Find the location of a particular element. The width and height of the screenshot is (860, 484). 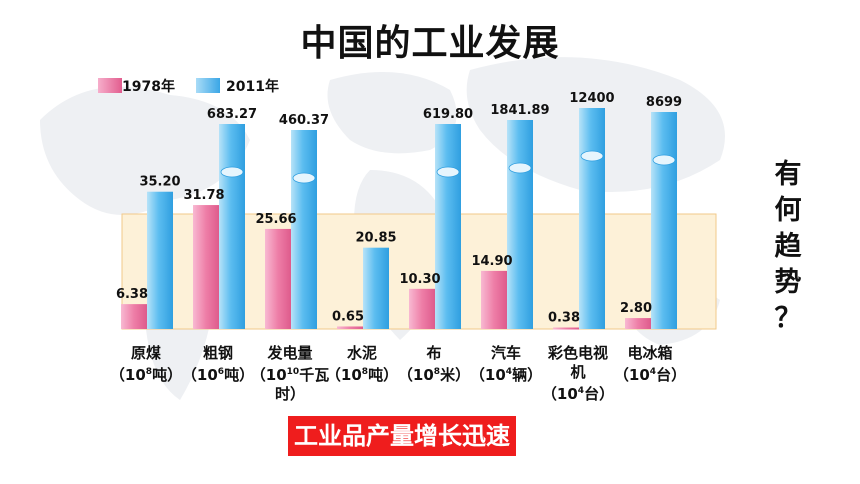

data-label-2011: 619.80 is located at coordinates (448, 114).